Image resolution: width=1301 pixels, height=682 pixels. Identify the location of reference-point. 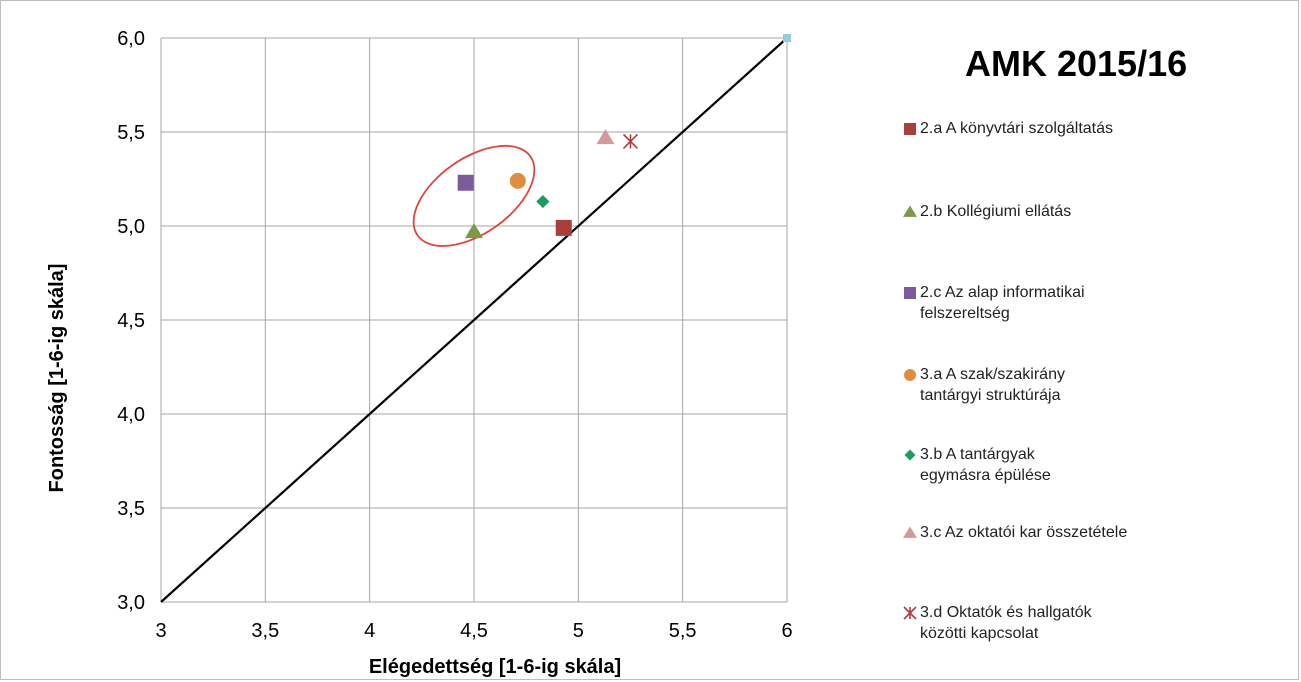
(787, 38).